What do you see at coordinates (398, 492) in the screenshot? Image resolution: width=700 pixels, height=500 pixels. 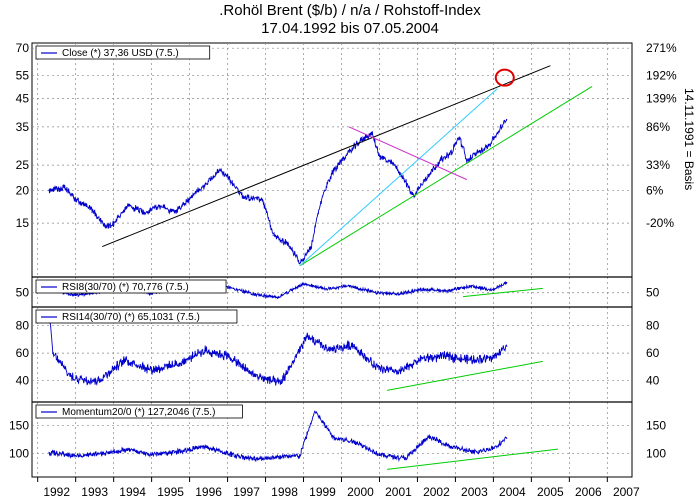 I see `x-tick-label: 2001` at bounding box center [398, 492].